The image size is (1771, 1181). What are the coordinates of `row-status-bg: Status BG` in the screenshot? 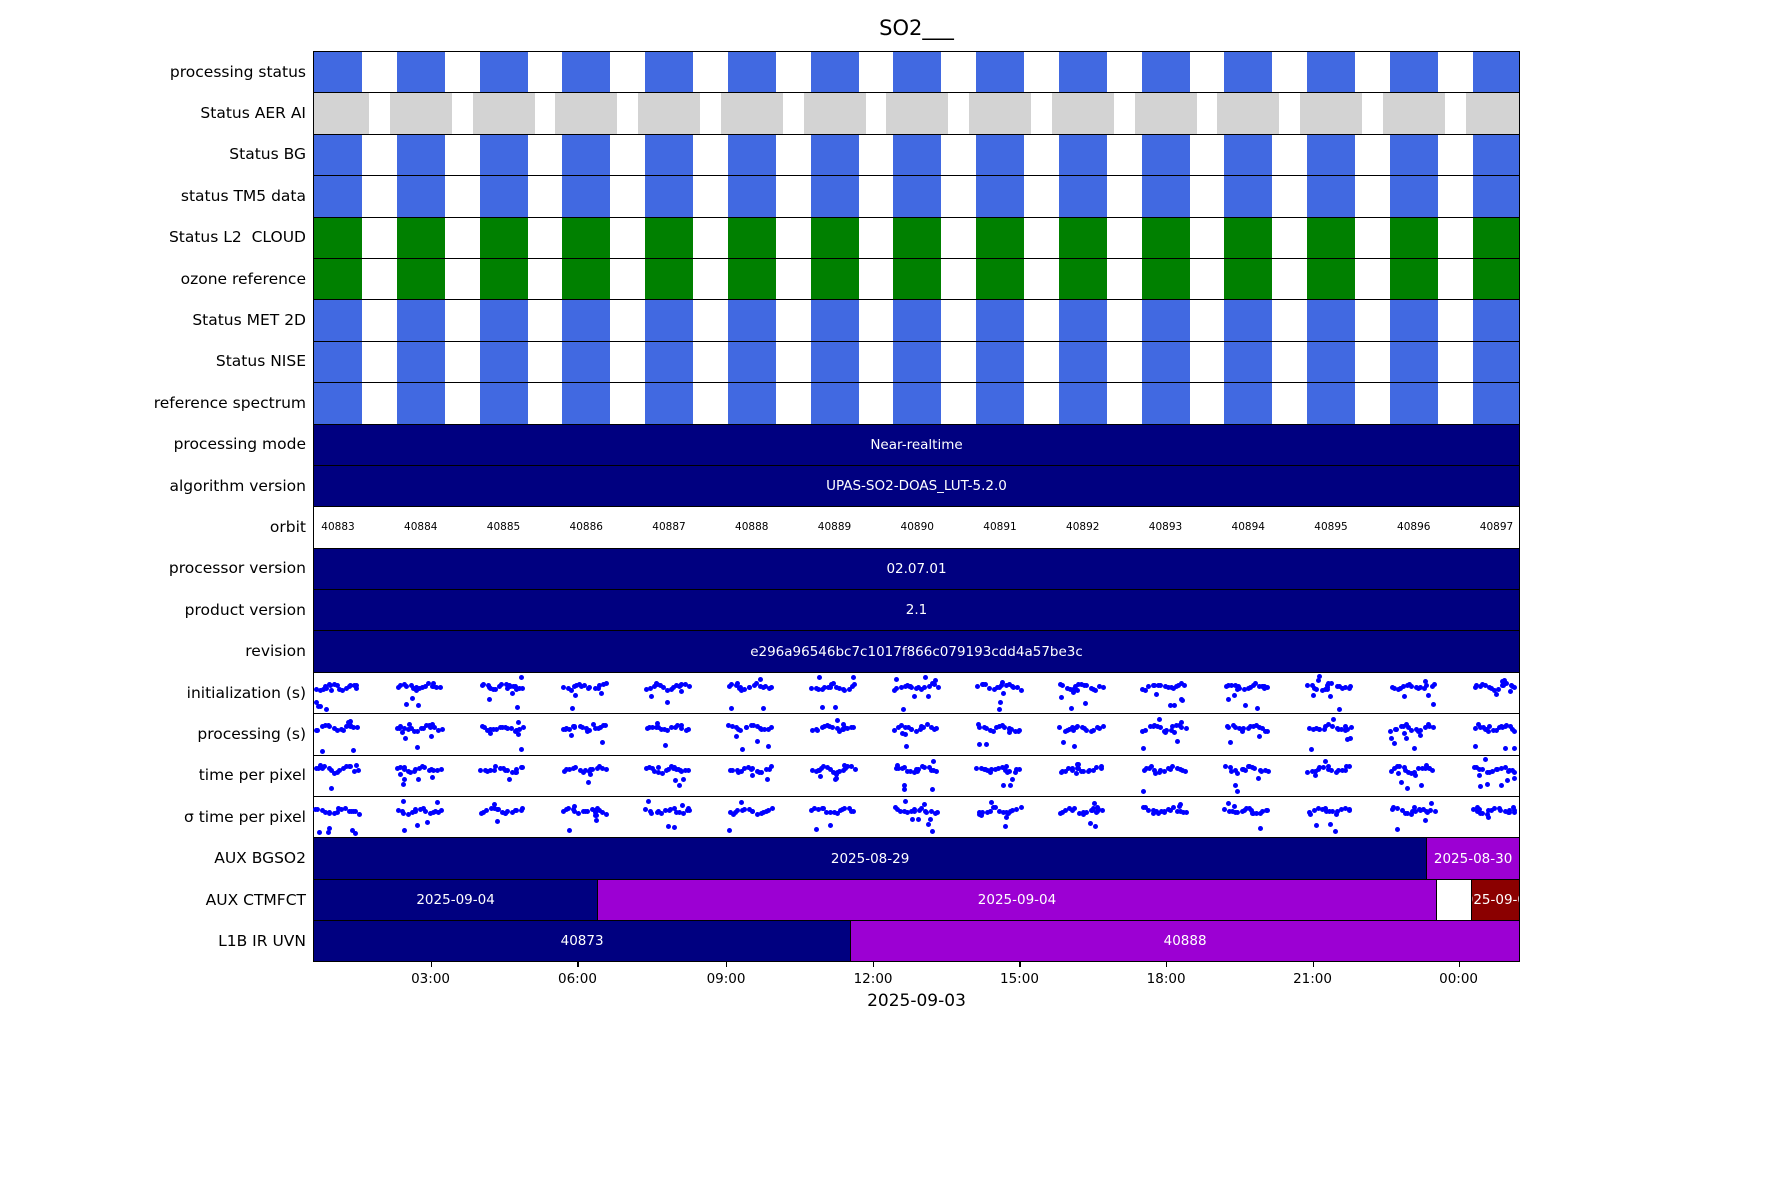 It's located at (885, 154).